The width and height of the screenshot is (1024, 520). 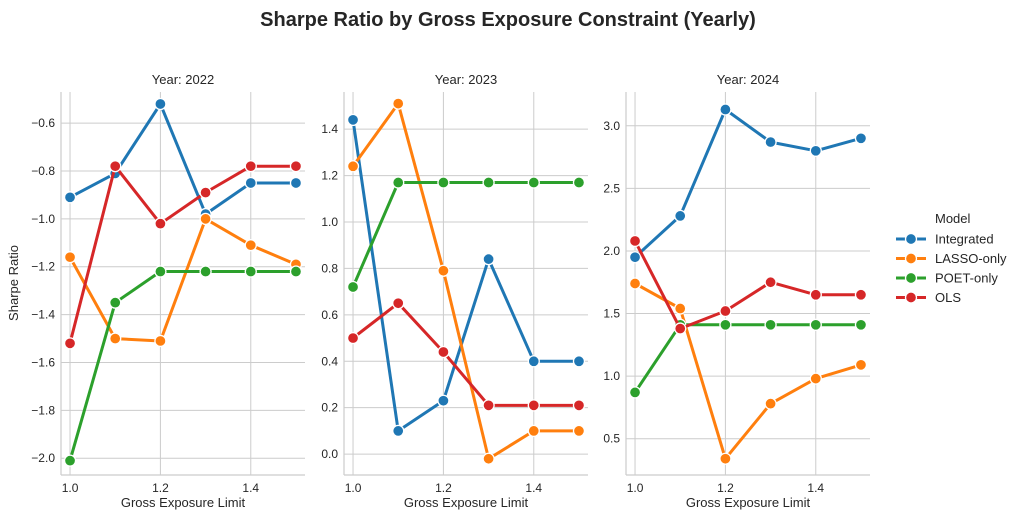 I want to click on legend-item-integrated: Integrated, so click(x=945, y=239).